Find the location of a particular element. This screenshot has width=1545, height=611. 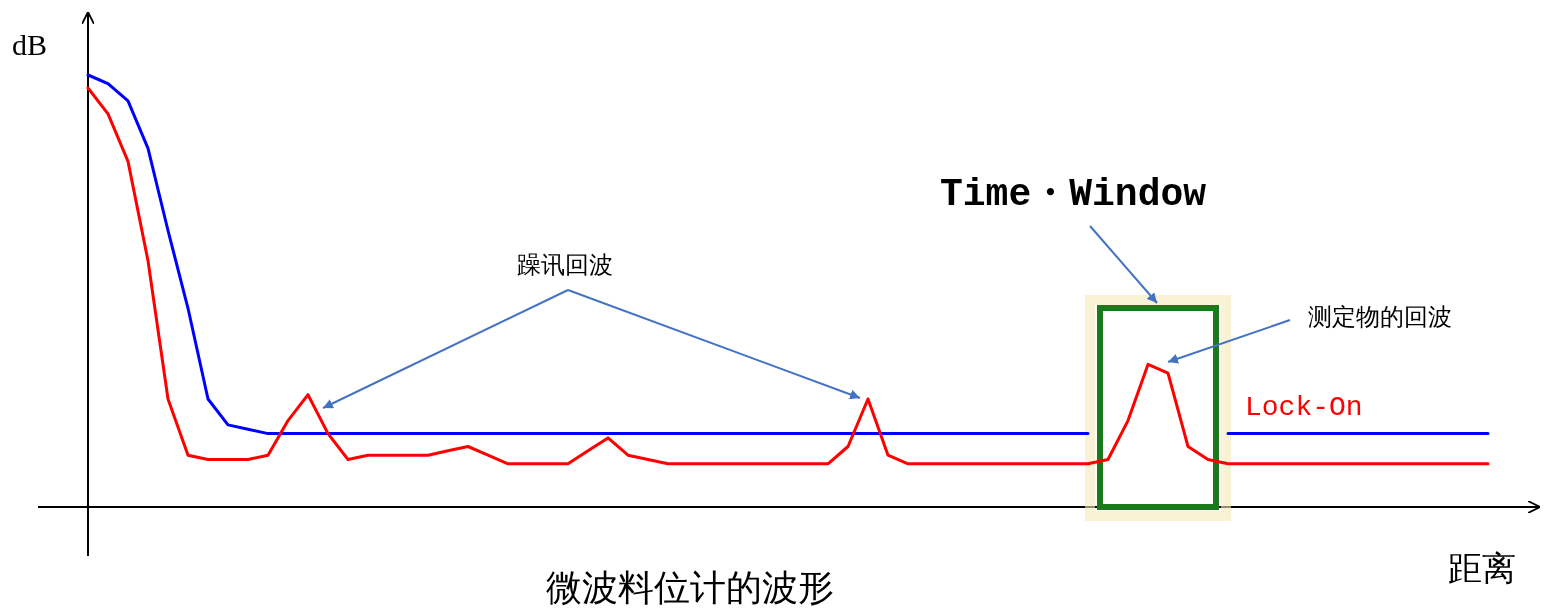

x-axis-title: 距离 is located at coordinates (1482, 568).